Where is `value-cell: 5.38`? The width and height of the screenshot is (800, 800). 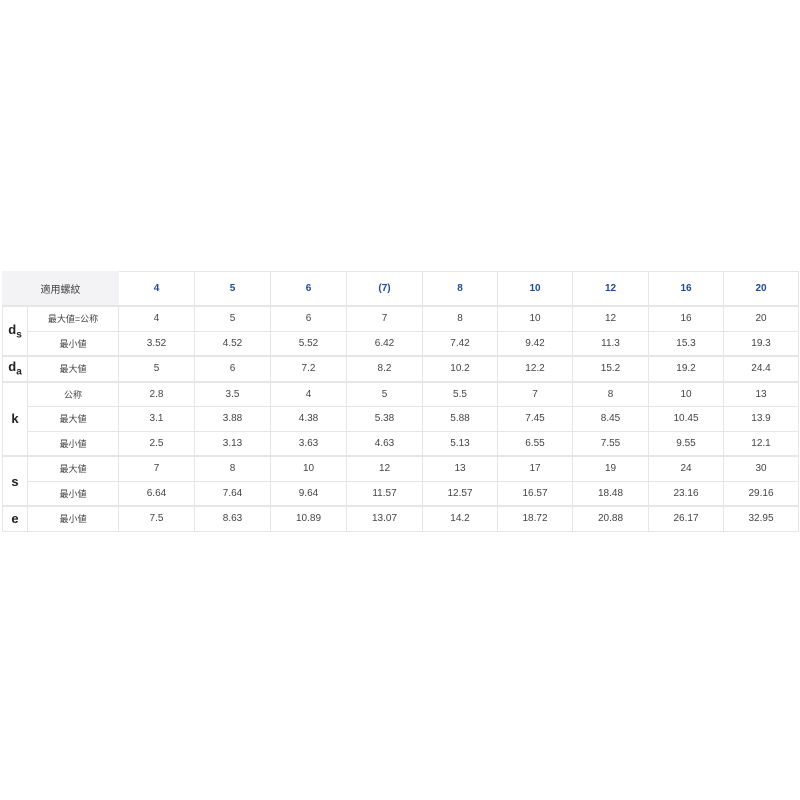 value-cell: 5.38 is located at coordinates (384, 419).